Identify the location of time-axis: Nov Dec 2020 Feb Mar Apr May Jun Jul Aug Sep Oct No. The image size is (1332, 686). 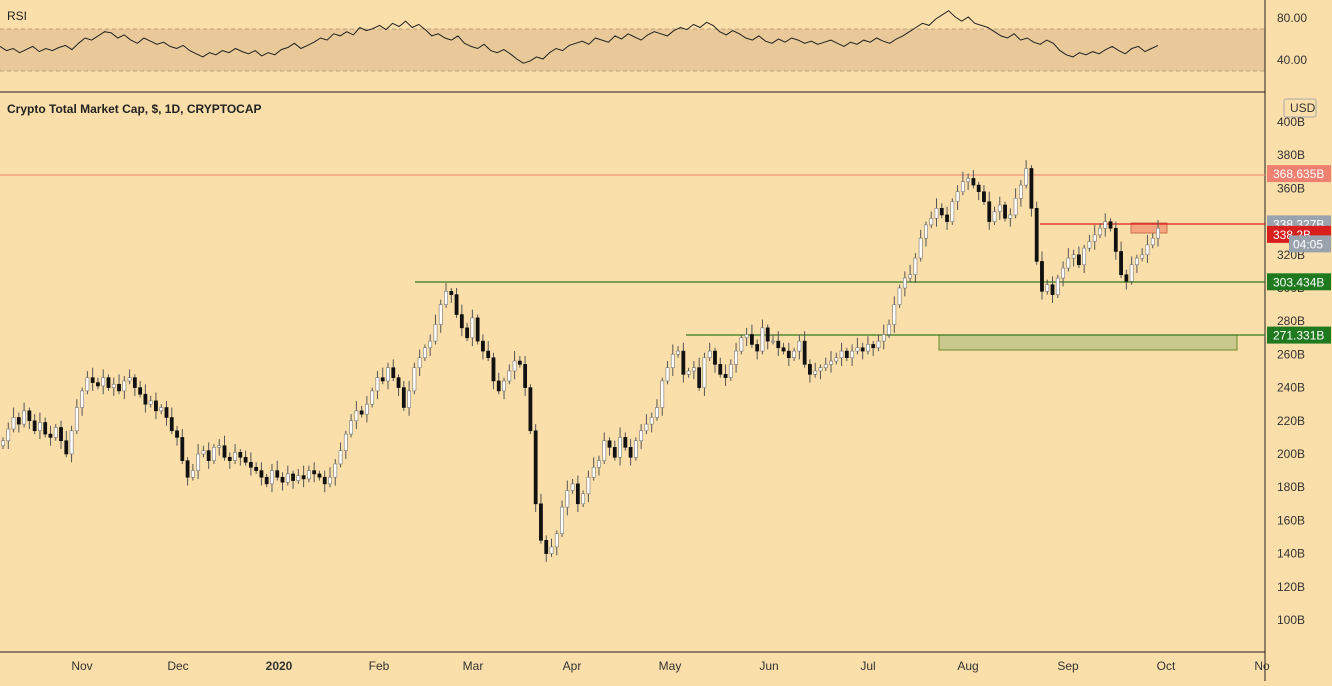
(670, 666).